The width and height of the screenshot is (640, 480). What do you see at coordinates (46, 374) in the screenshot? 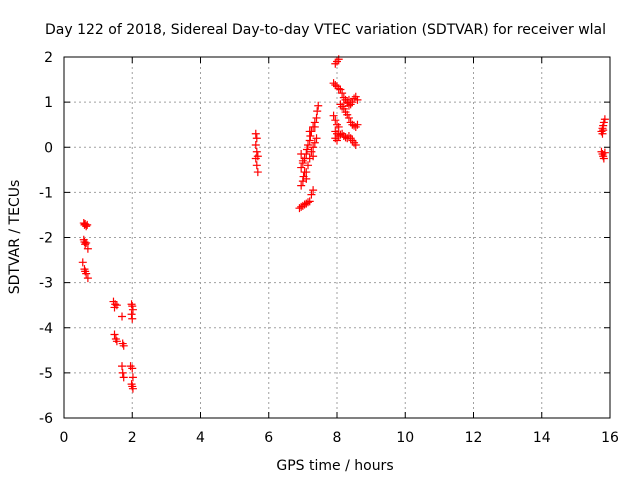
I see `y-tick-label: -5` at bounding box center [46, 374].